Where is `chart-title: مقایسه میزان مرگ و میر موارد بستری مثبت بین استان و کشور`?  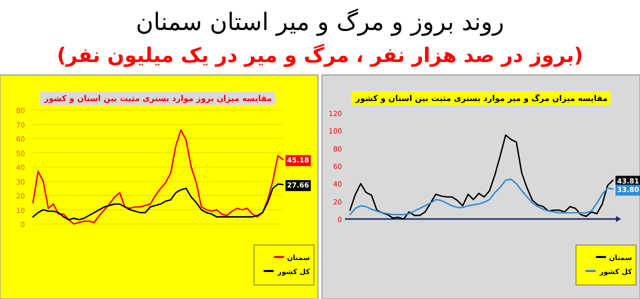 chart-title: مقایسه میزان مرگ و میر موارد بستری مثبت بین استان و کشور is located at coordinates (481, 98).